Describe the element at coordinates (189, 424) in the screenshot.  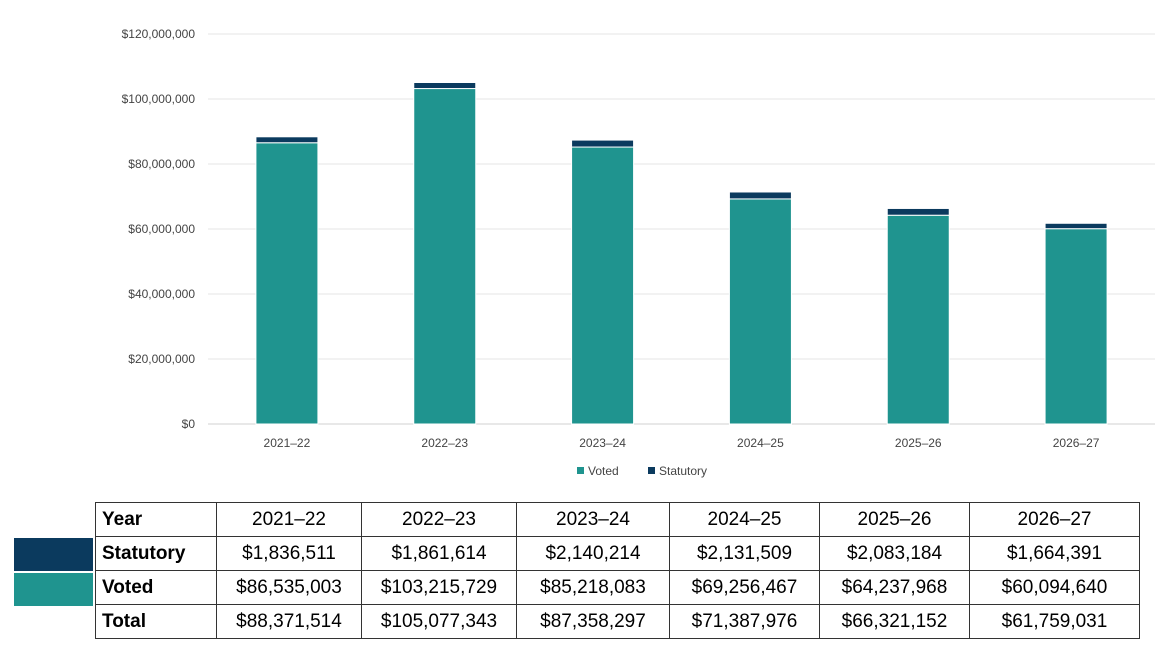
I see `y-tick-label: $0` at that location.